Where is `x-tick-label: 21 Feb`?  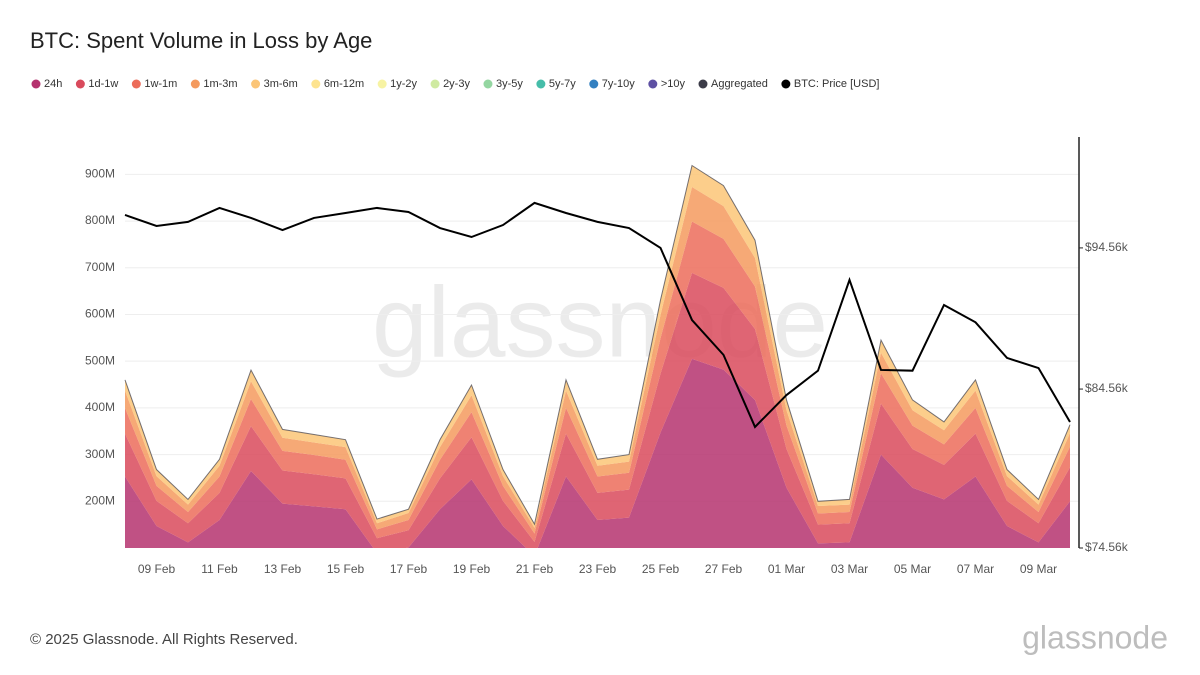
x-tick-label: 21 Feb is located at coordinates (535, 569).